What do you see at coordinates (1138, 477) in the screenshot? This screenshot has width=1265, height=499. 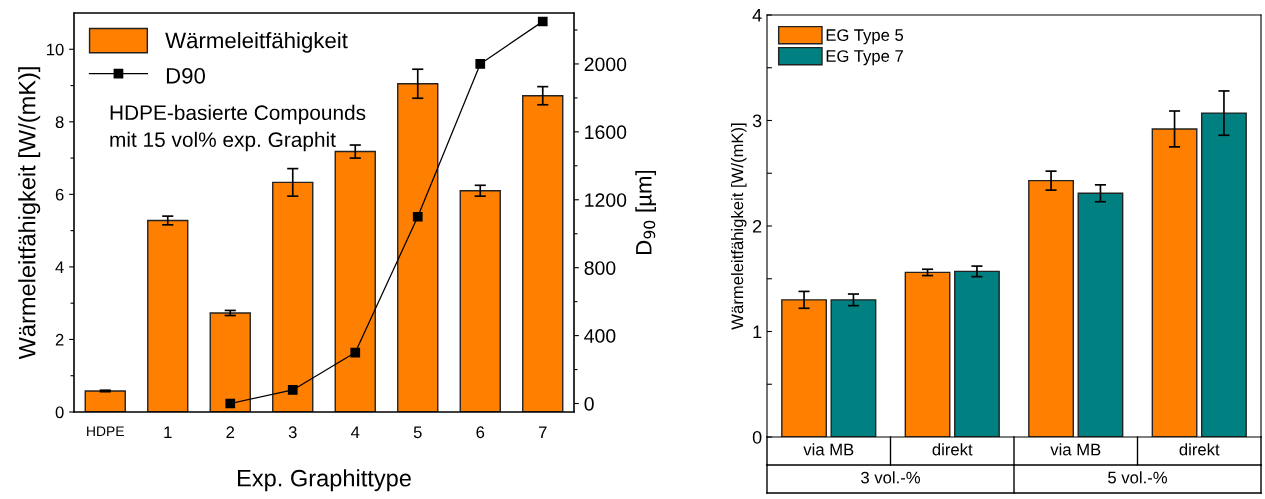 I see `text: 5 vol.-%` at bounding box center [1138, 477].